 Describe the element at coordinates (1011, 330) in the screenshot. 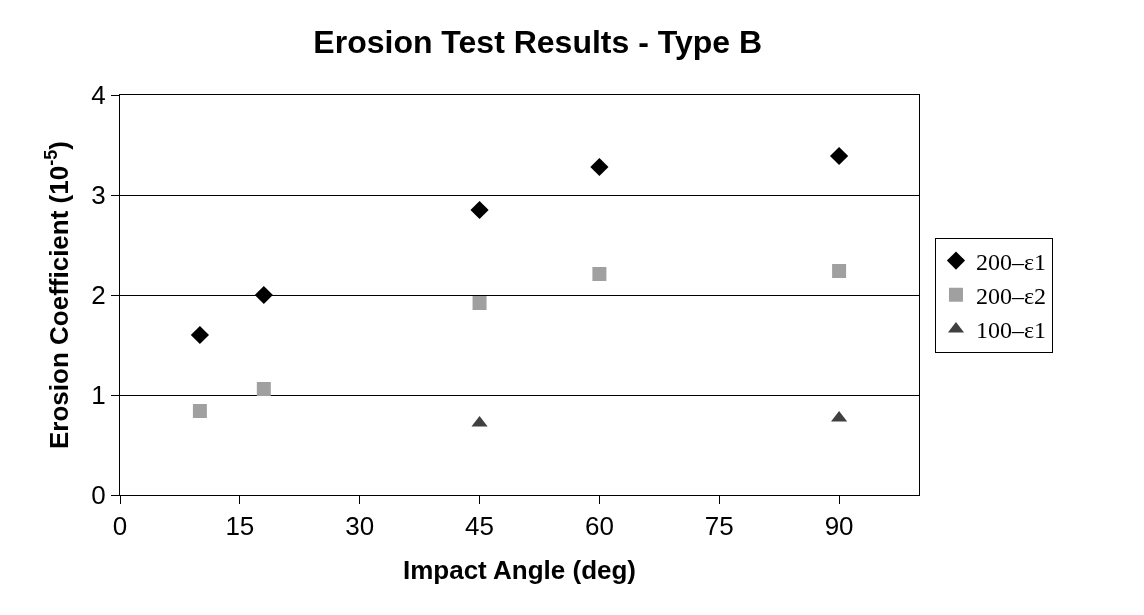

I see `legend-label: 100–ε1` at that location.